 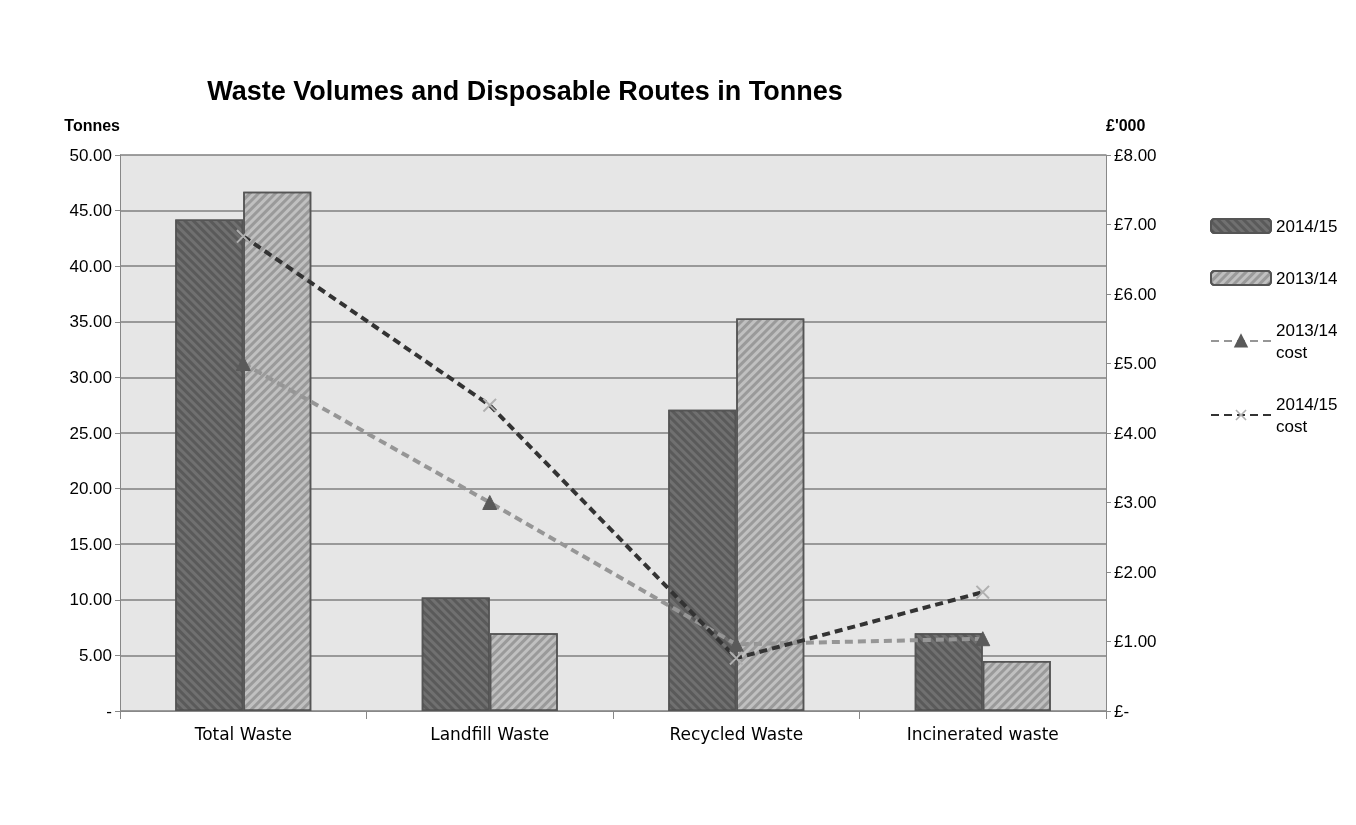 I want to click on x-tick-label: Incinerated waste, so click(x=982, y=733).